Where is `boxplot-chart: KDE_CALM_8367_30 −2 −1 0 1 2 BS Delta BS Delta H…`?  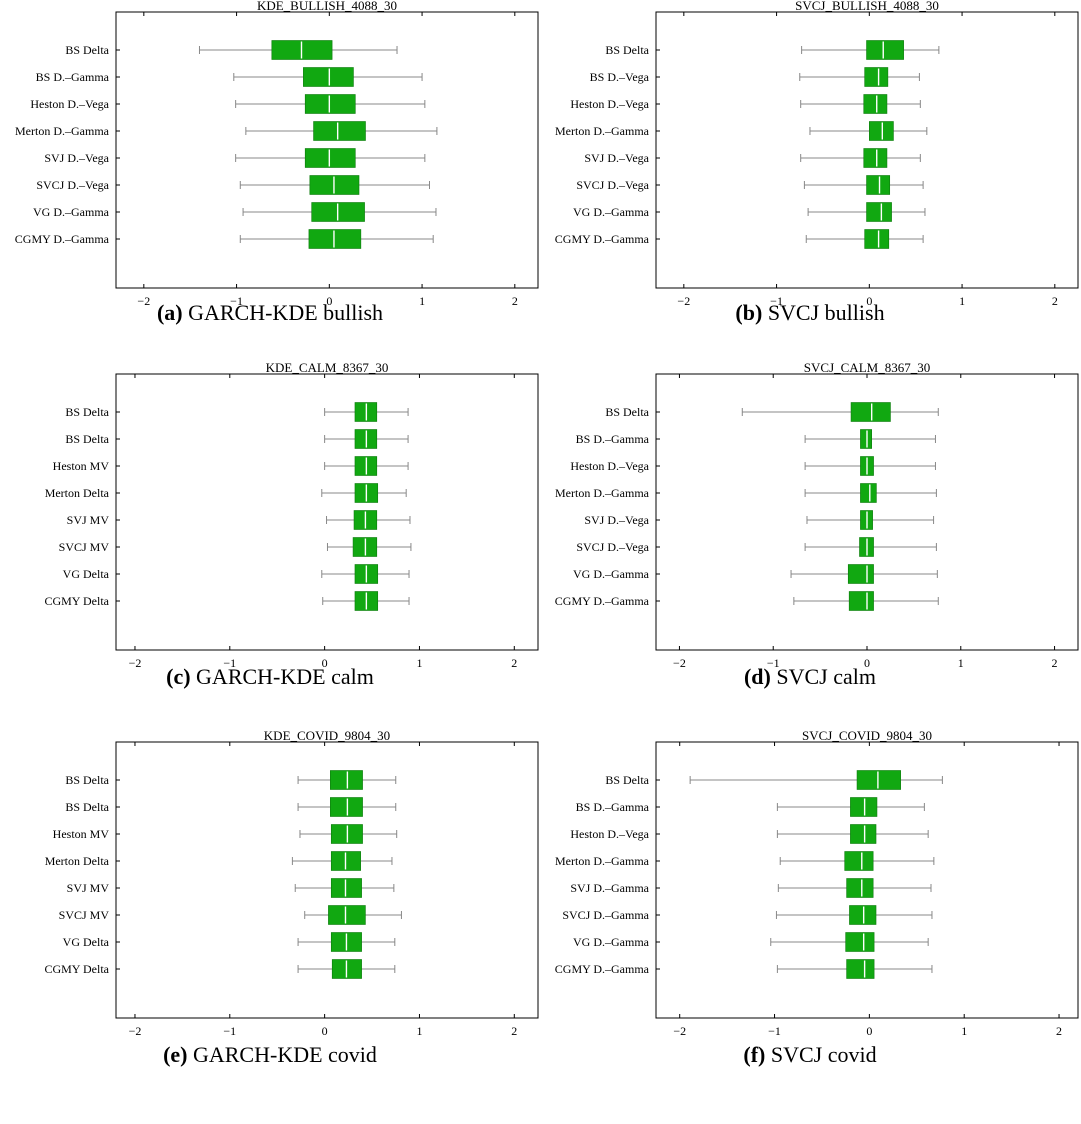 boxplot-chart: KDE_CALM_8367_30 −2 −1 0 1 2 BS Delta BS Delta H… is located at coordinates (291, 515).